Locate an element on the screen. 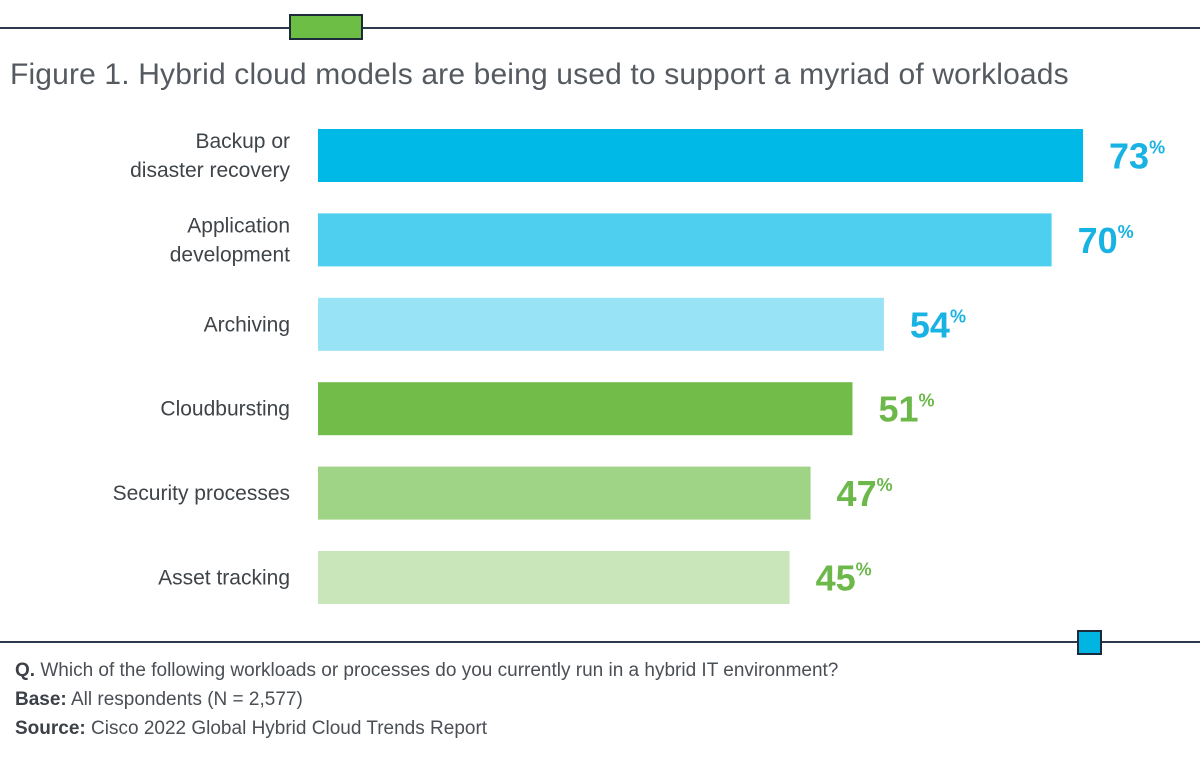  base-text: All respondents (N = 2,577) is located at coordinates (184, 699).